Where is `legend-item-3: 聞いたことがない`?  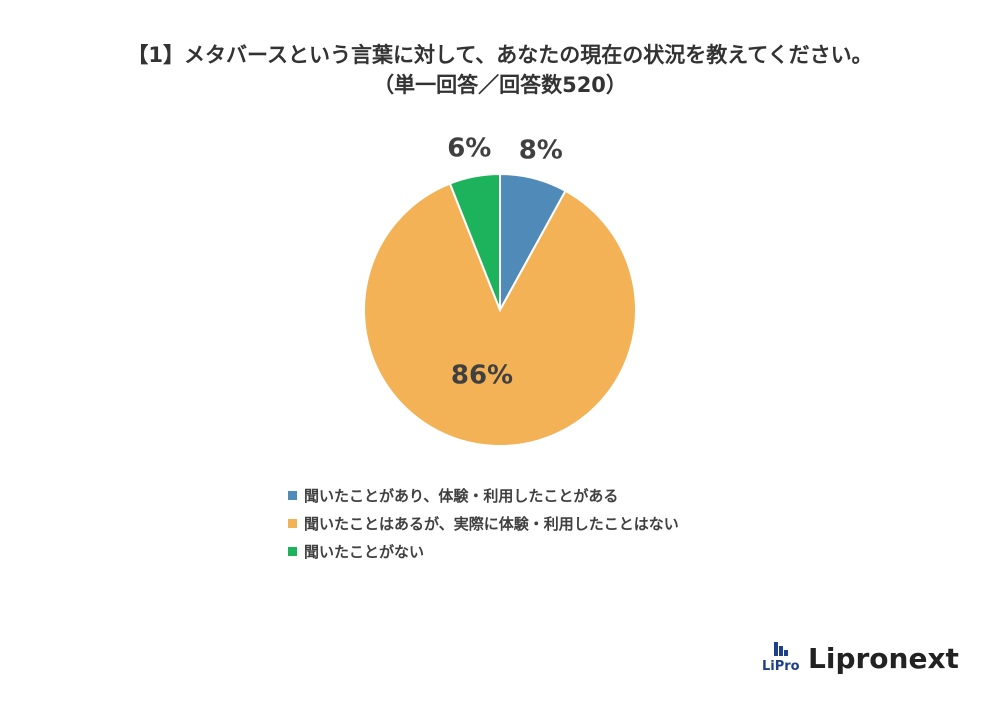
legend-item-3: 聞いたことがない is located at coordinates (483, 551).